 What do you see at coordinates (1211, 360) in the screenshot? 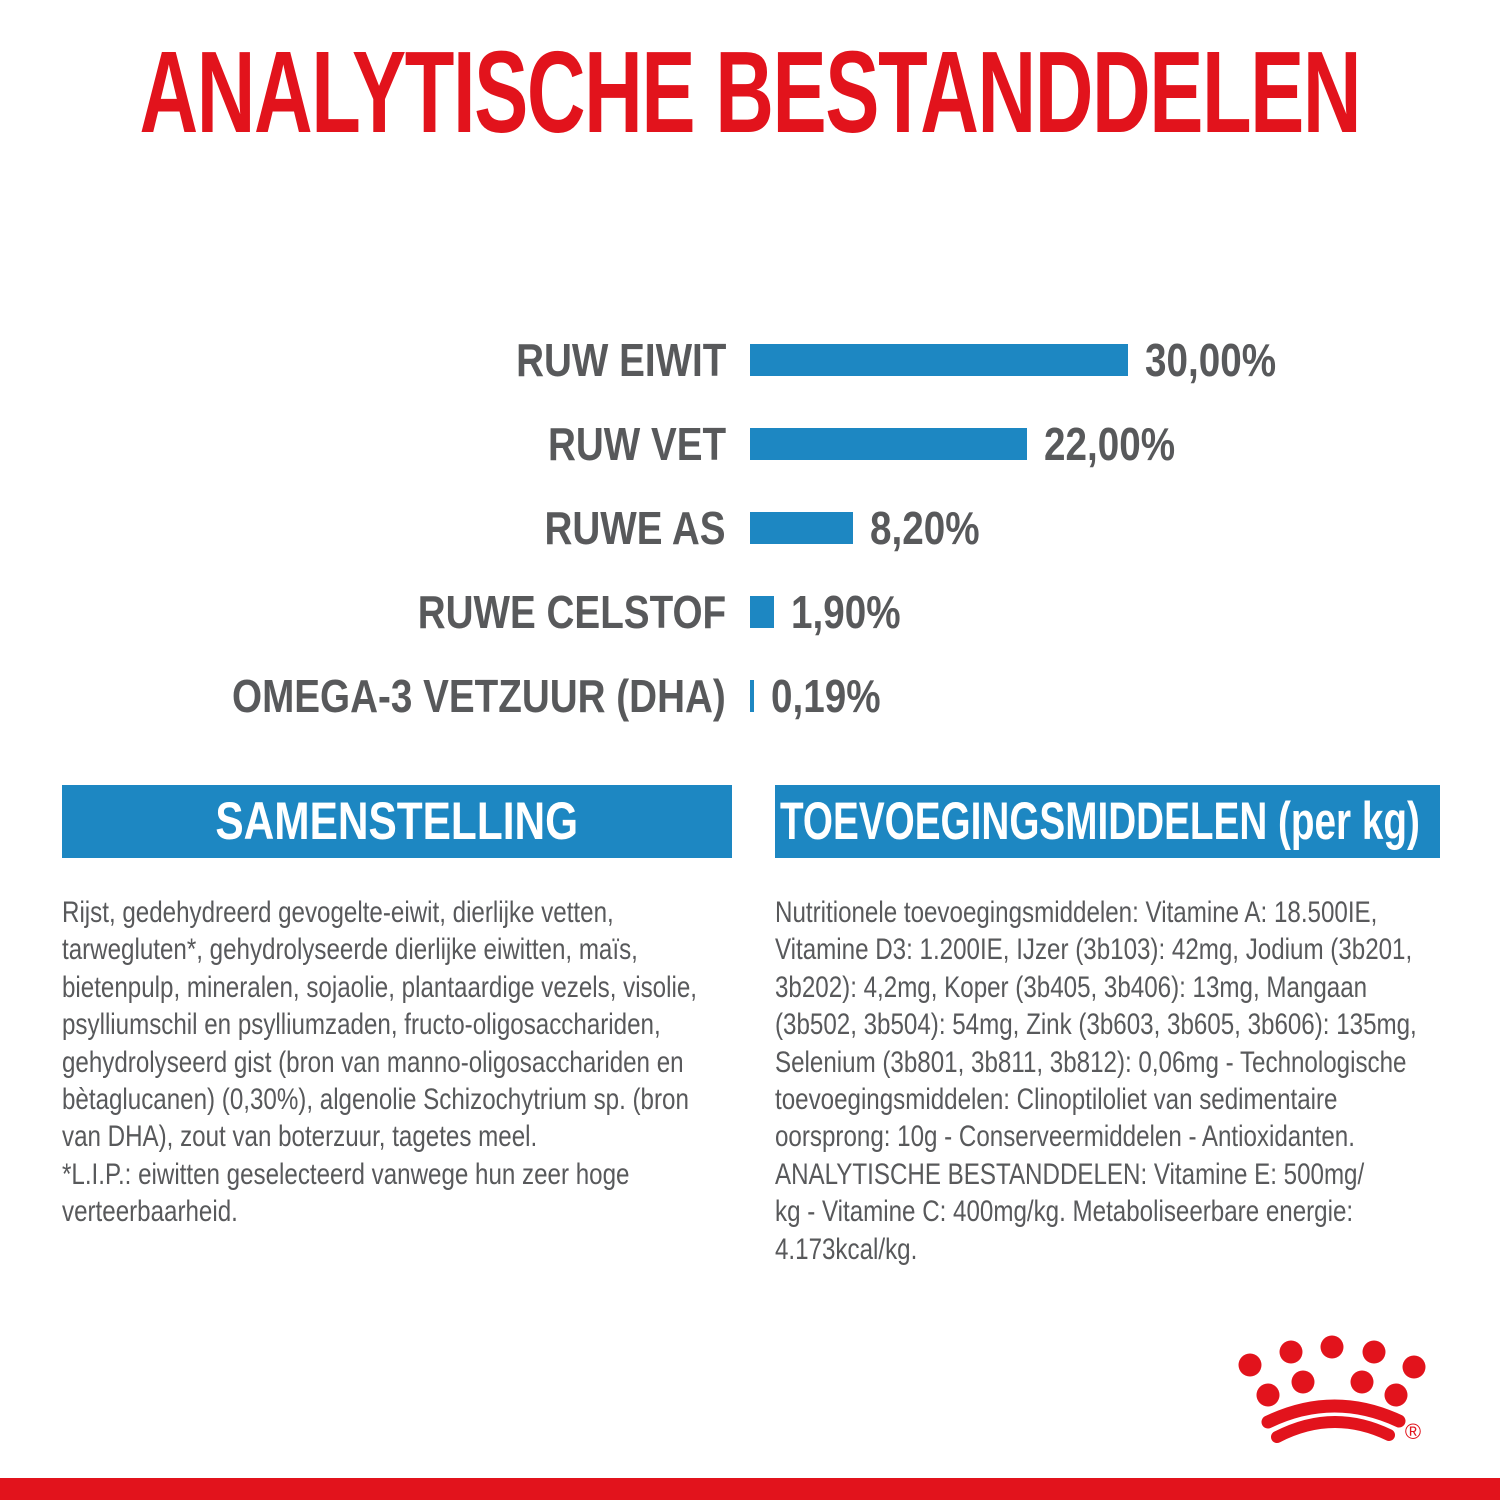
I see `chart-value-label: 30,00%` at bounding box center [1211, 360].